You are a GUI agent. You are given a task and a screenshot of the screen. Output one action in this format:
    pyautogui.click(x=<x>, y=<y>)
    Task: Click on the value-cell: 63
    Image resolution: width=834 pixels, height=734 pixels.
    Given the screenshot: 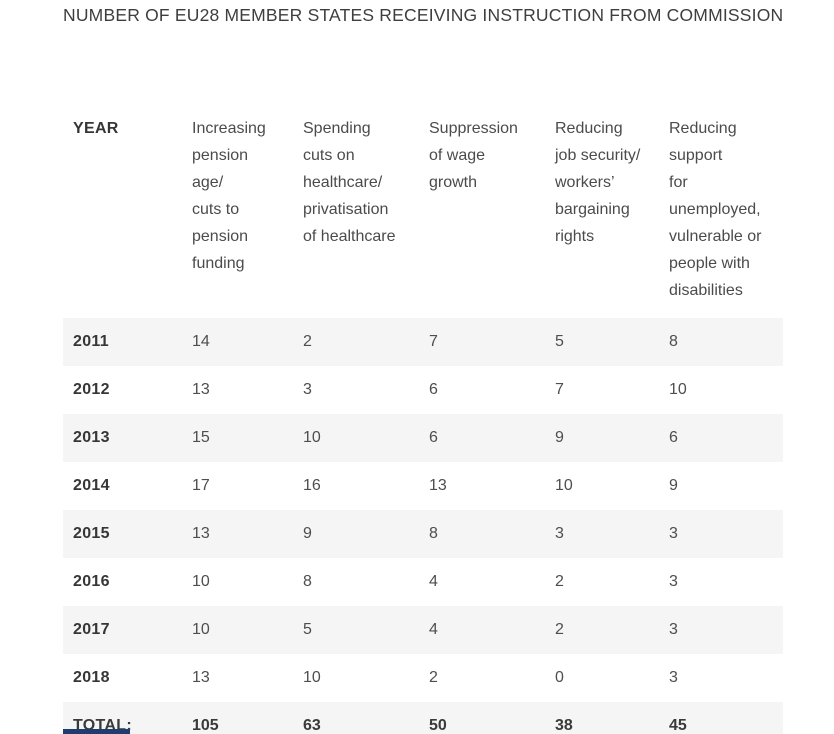 What is the action you would take?
    pyautogui.click(x=312, y=725)
    